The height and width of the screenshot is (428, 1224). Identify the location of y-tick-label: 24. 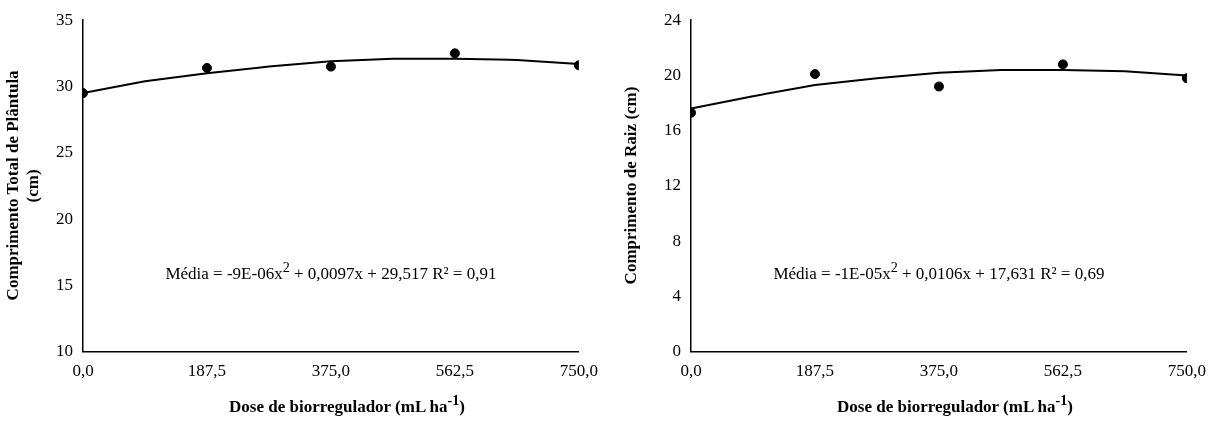
(673, 19).